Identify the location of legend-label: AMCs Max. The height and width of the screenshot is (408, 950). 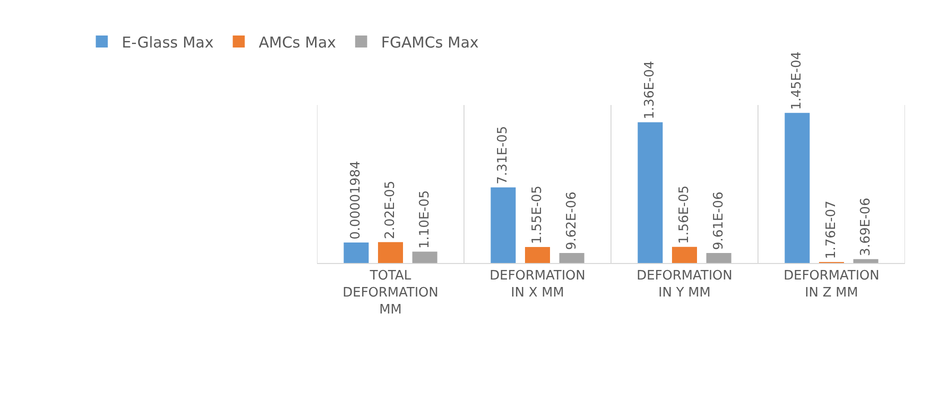
(297, 42).